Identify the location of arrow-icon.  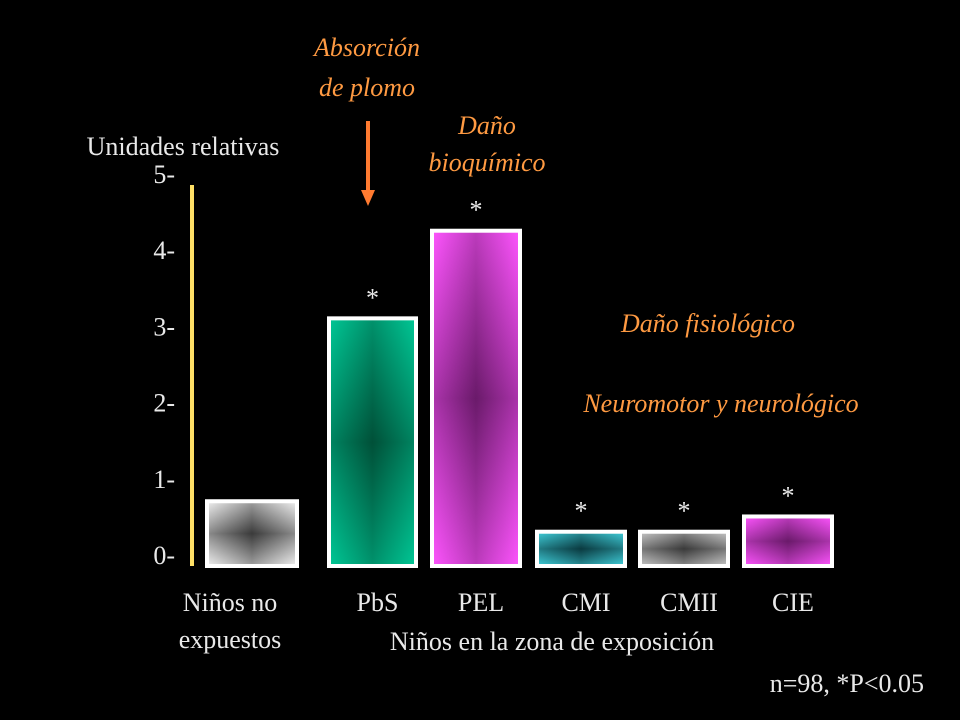
(368, 163).